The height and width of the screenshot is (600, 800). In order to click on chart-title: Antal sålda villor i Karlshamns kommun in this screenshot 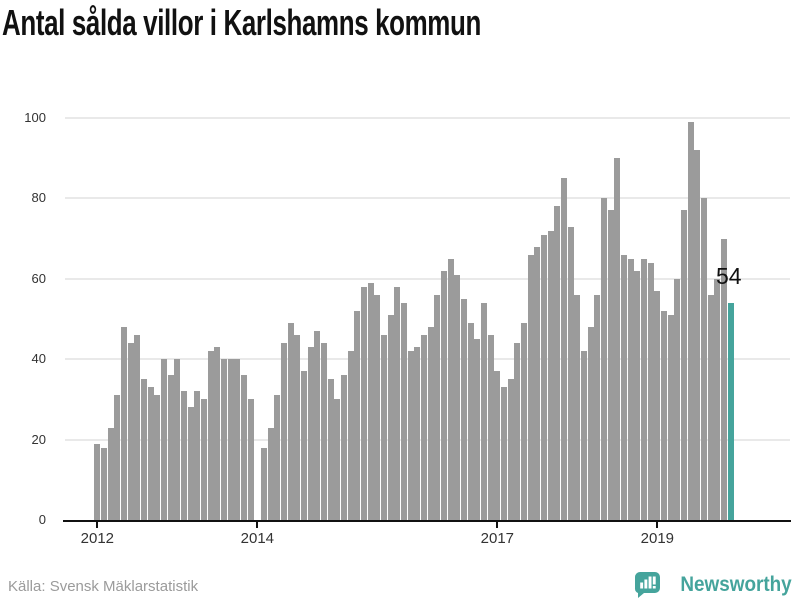, I will do `click(241, 22)`.